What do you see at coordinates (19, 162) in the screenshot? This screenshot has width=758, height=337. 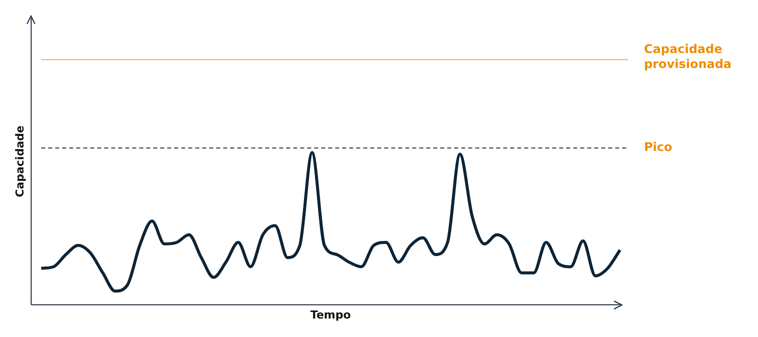 I see `y-axis-title: Capacidade` at bounding box center [19, 162].